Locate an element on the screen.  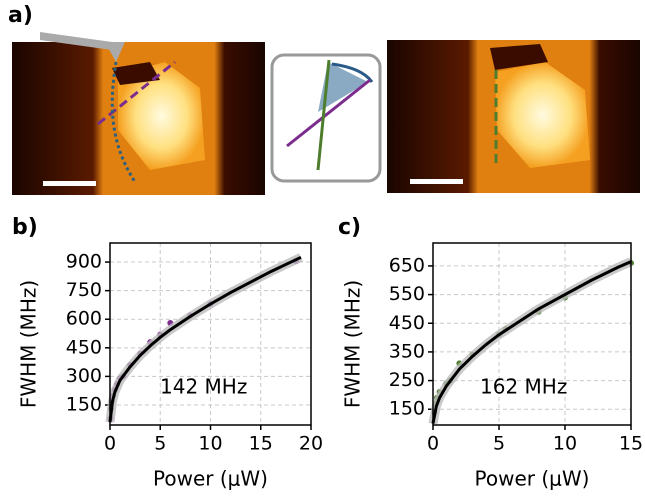
y-tick-label: 300 is located at coordinates (84, 376).